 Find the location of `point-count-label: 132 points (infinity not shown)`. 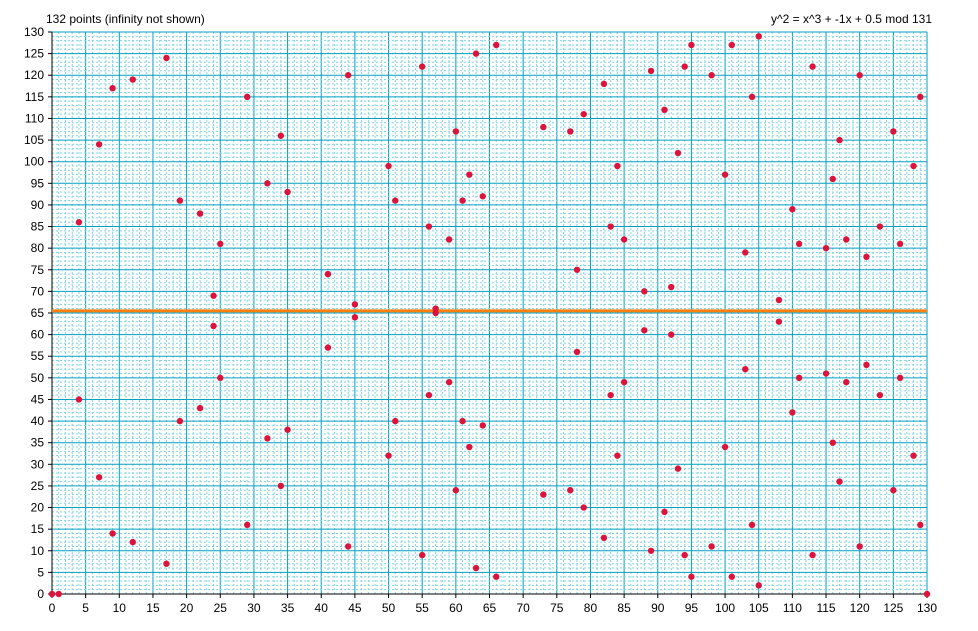

point-count-label: 132 points (infinity not shown) is located at coordinates (125, 19).